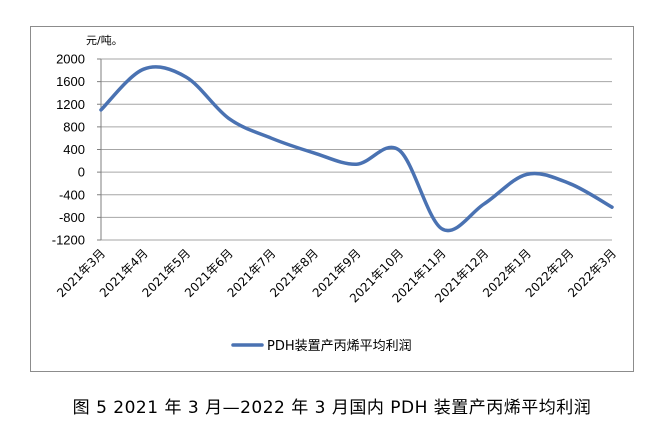  Describe the element at coordinates (104, 40) in the screenshot. I see `unit-label: 元/吨。` at that location.